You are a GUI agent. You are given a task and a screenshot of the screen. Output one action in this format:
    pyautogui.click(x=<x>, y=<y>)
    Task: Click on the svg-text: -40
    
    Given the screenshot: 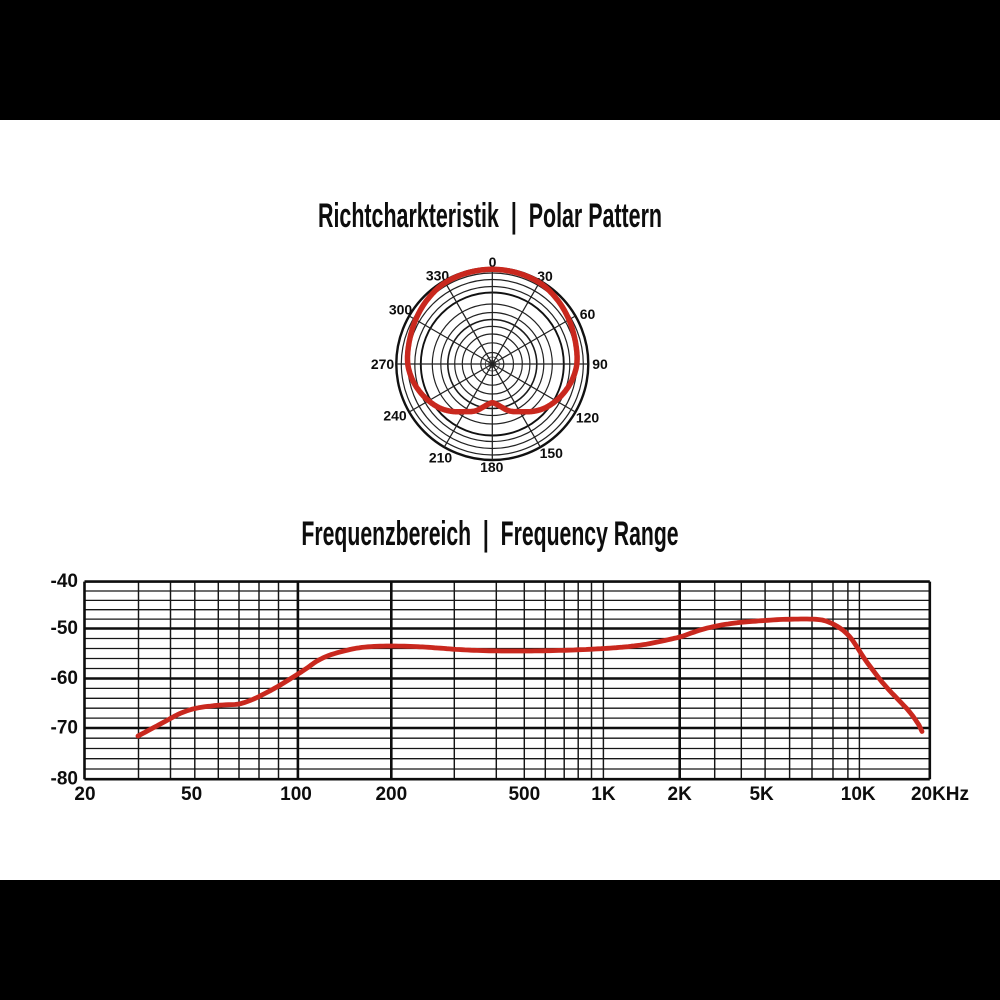 What is the action you would take?
    pyautogui.click(x=64, y=581)
    